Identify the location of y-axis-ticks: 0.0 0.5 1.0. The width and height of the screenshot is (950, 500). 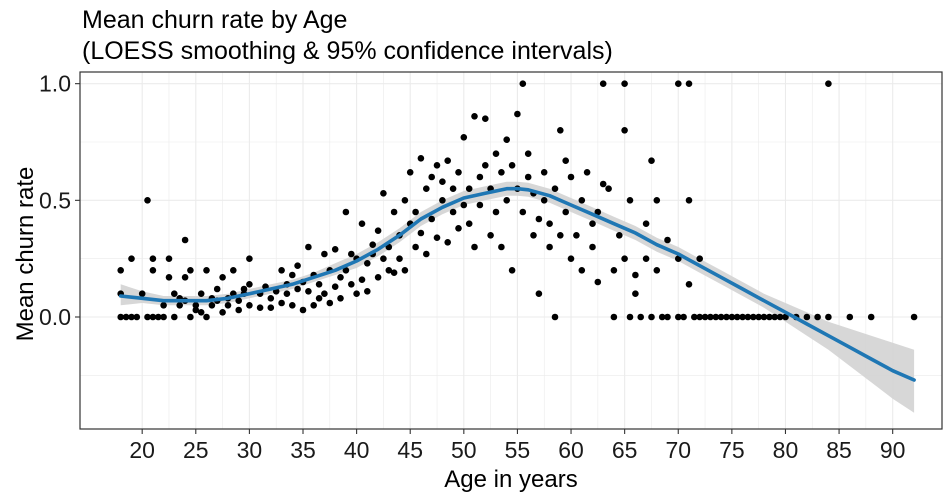
(59, 200).